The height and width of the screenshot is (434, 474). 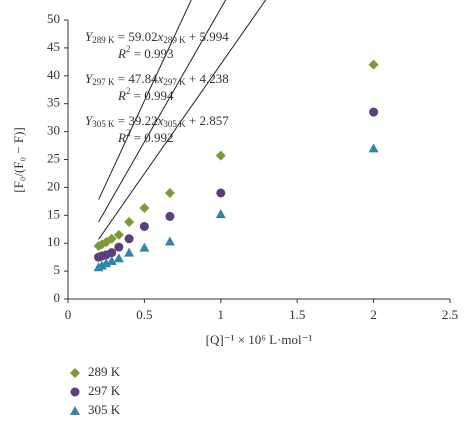 What do you see at coordinates (104, 371) in the screenshot?
I see `legend-label: 289 K` at bounding box center [104, 371].